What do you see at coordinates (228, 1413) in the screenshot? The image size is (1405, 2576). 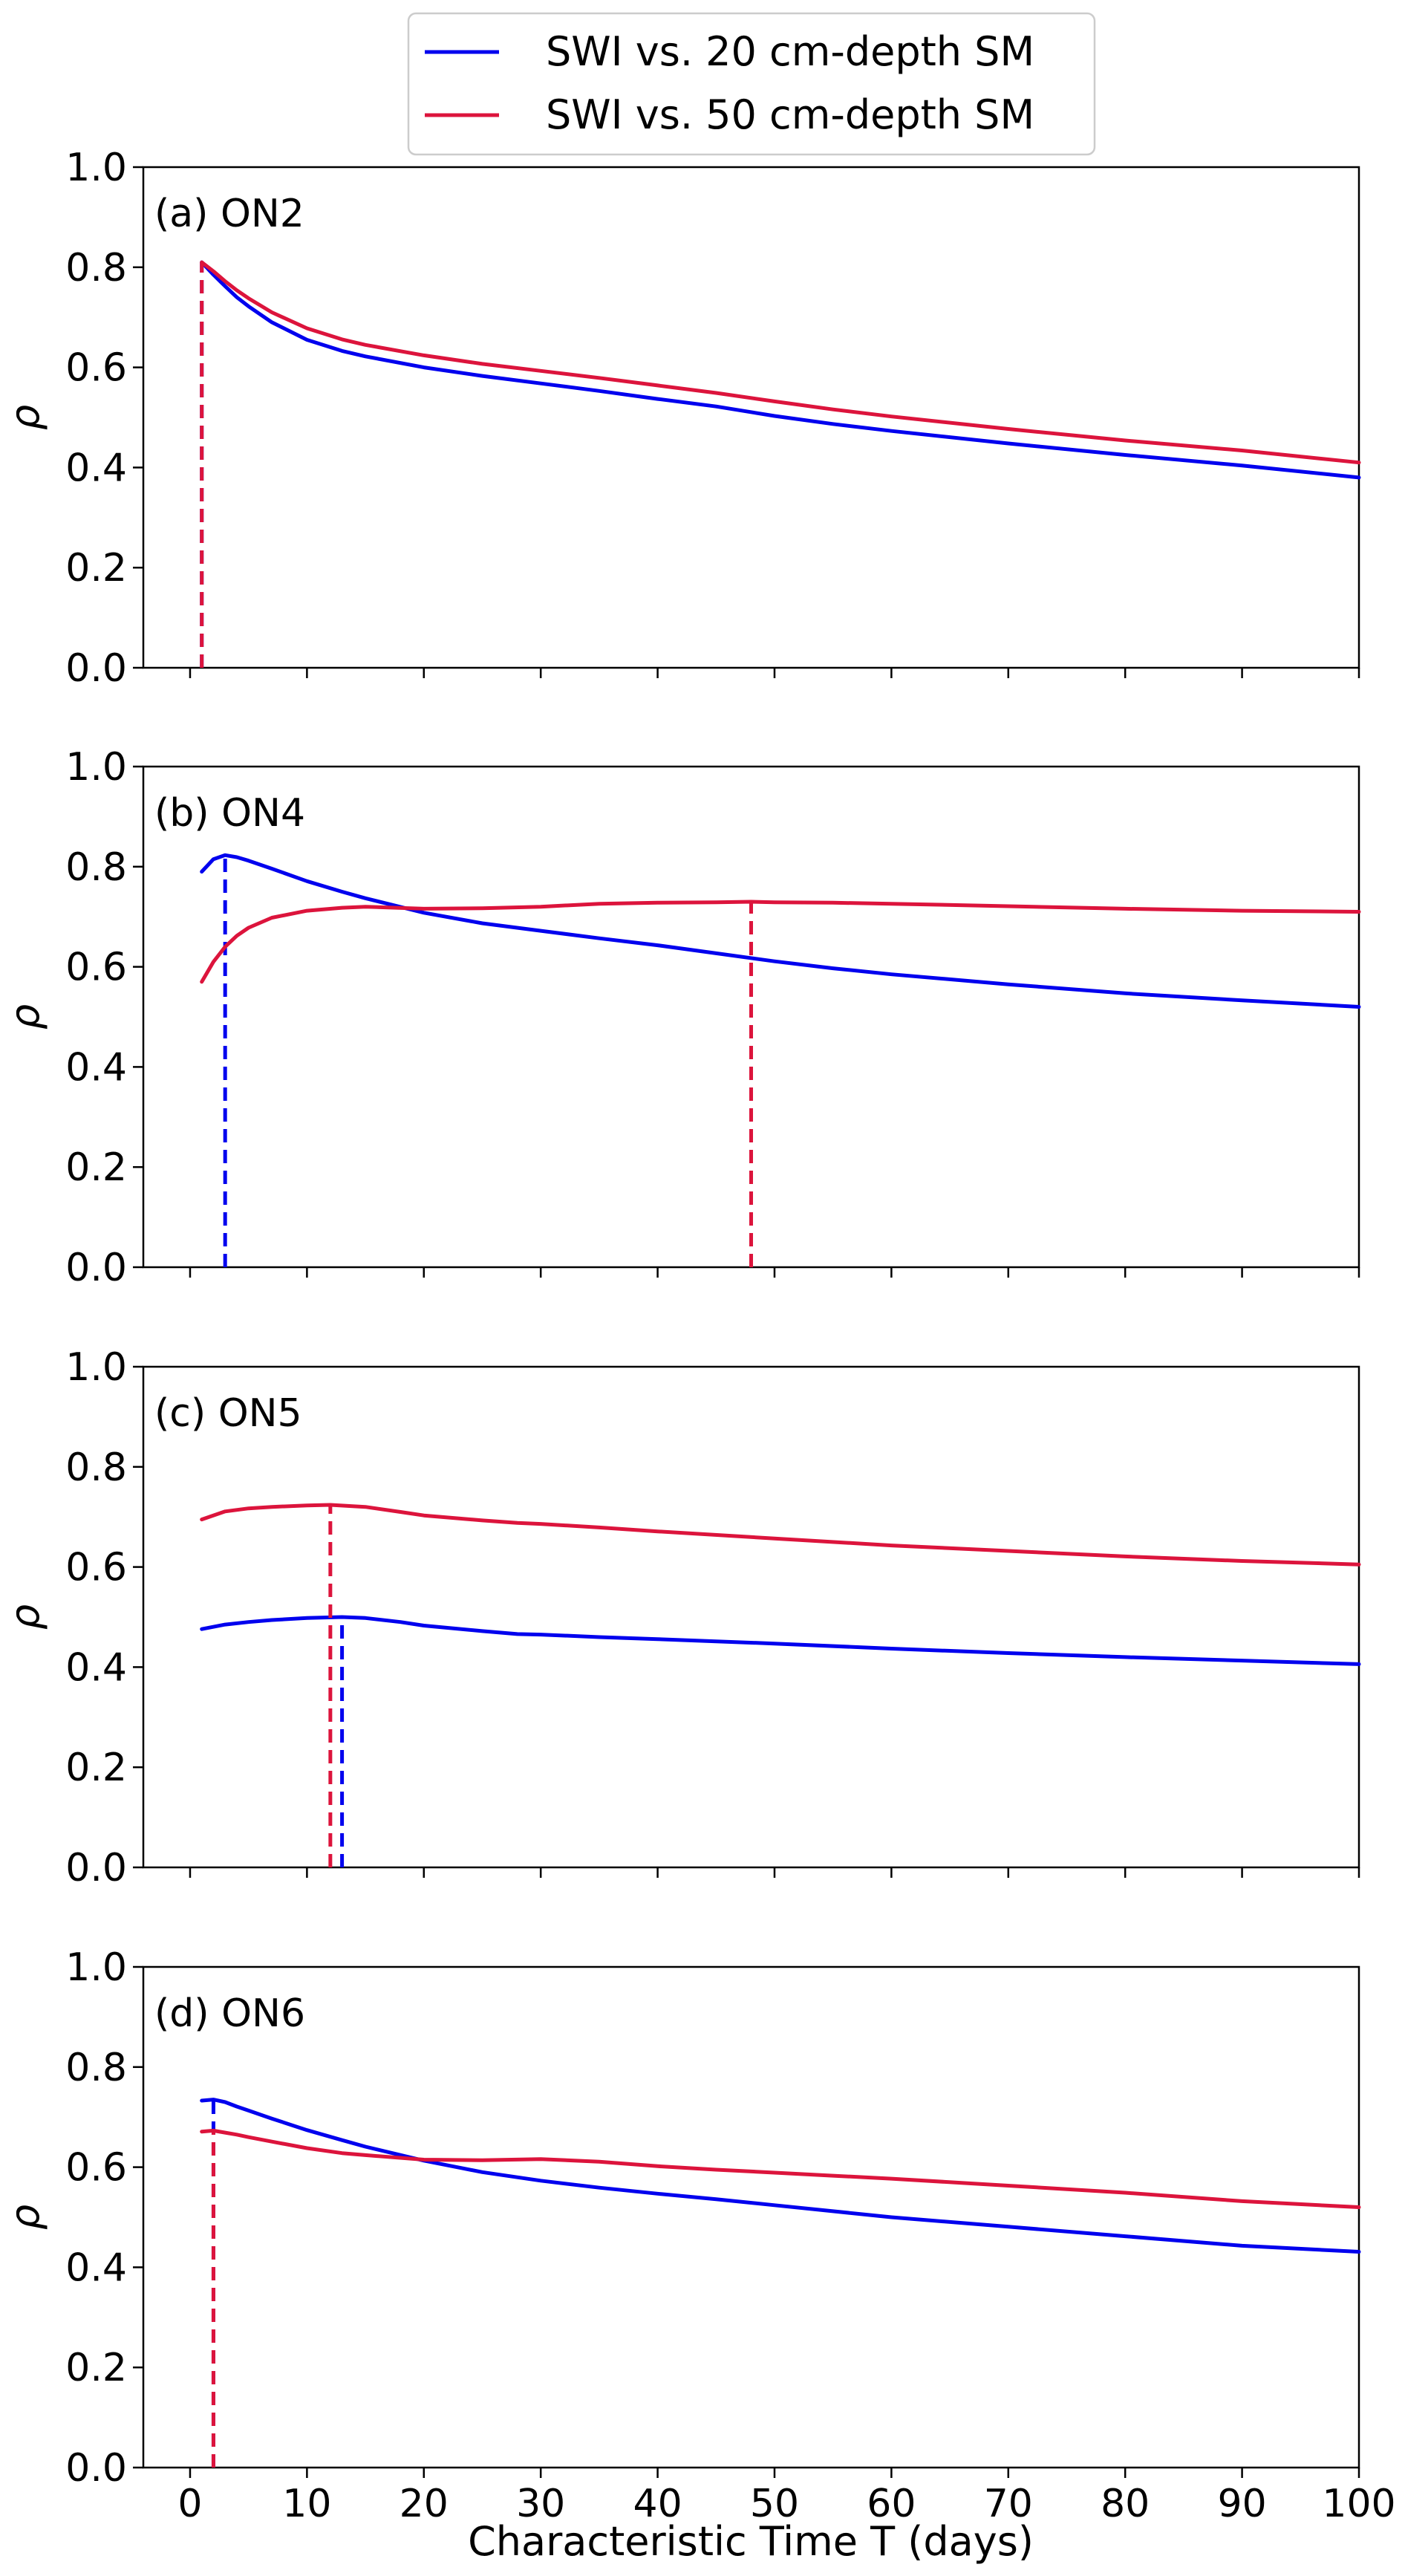 I see `panel-label: (c) ON5` at bounding box center [228, 1413].